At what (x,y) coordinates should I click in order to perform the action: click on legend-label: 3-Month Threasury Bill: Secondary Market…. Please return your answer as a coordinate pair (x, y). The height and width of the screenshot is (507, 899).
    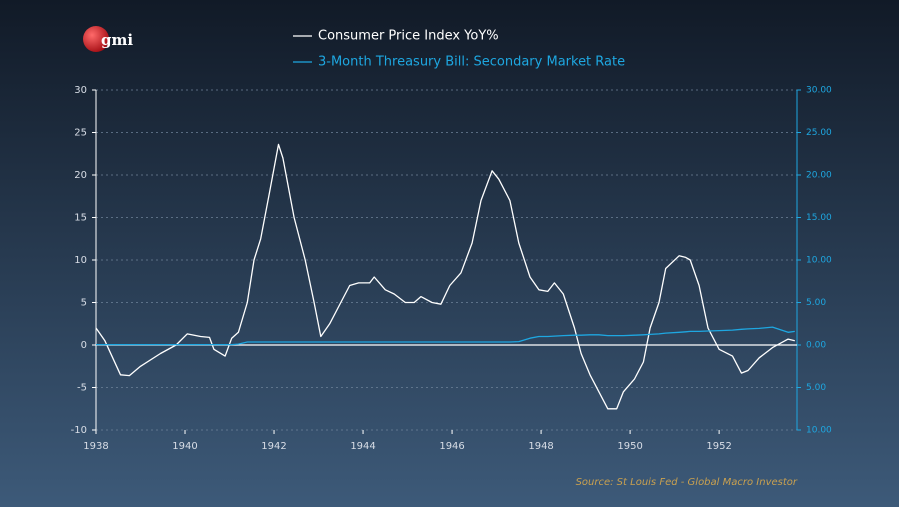
    Looking at the image, I should click on (471, 62).